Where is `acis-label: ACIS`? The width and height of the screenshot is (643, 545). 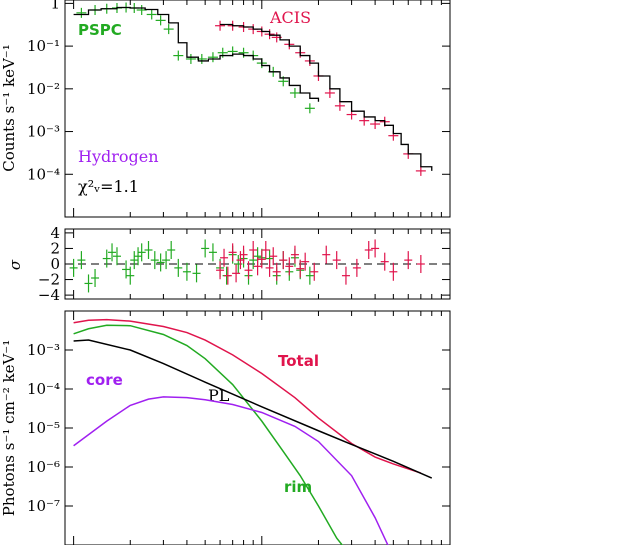
acis-label: ACIS is located at coordinates (290, 17).